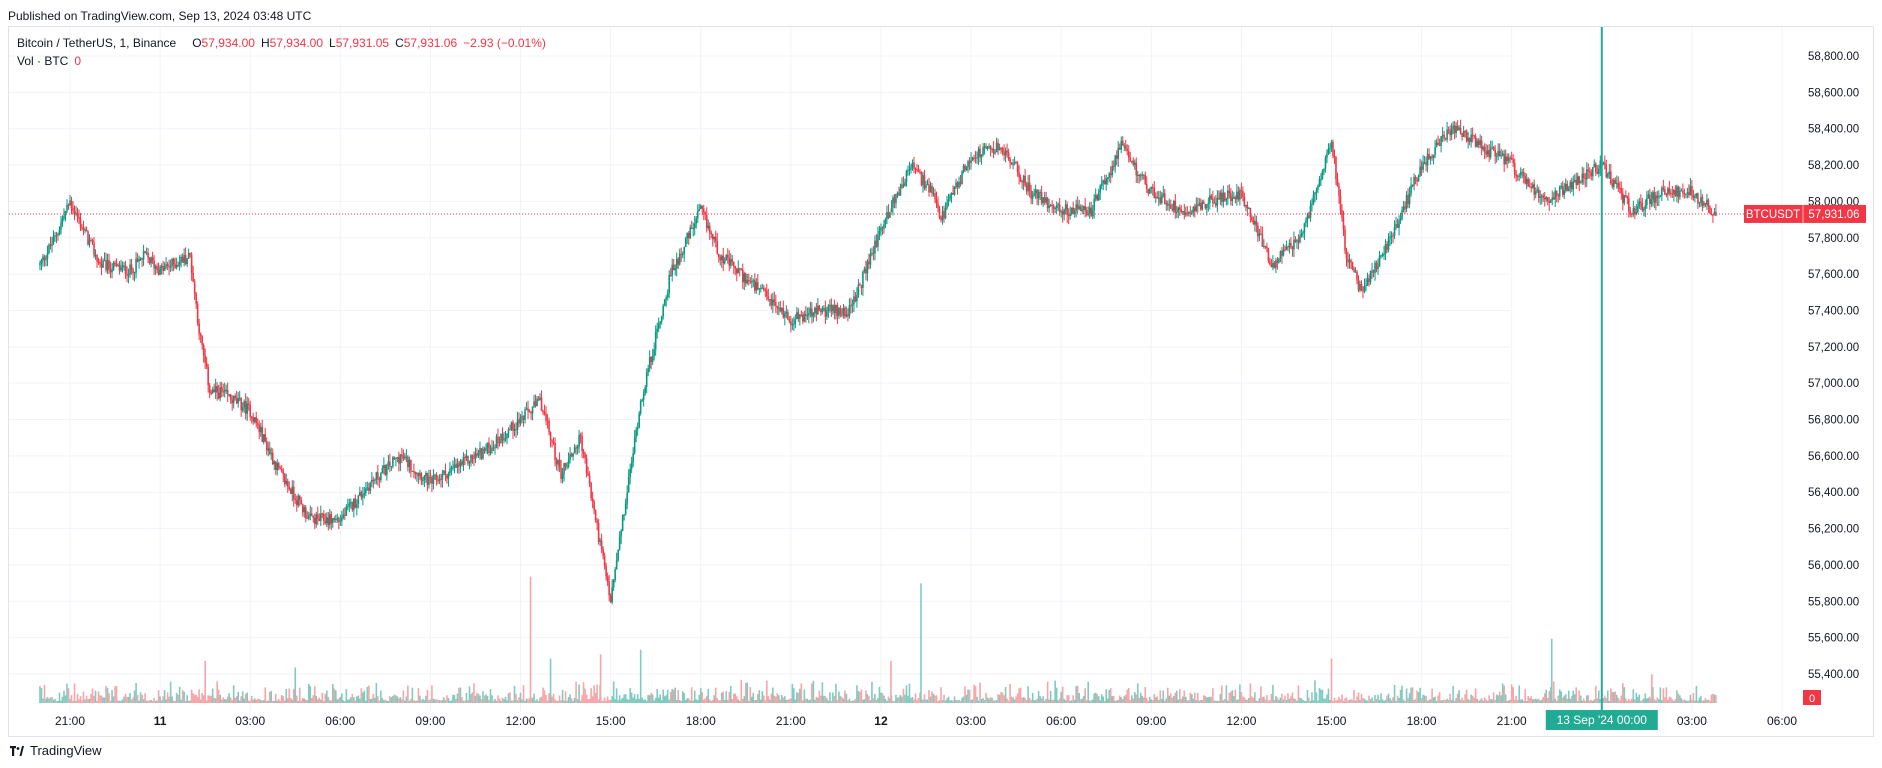  I want to click on tradingview-logo: TradingView, so click(56, 750).